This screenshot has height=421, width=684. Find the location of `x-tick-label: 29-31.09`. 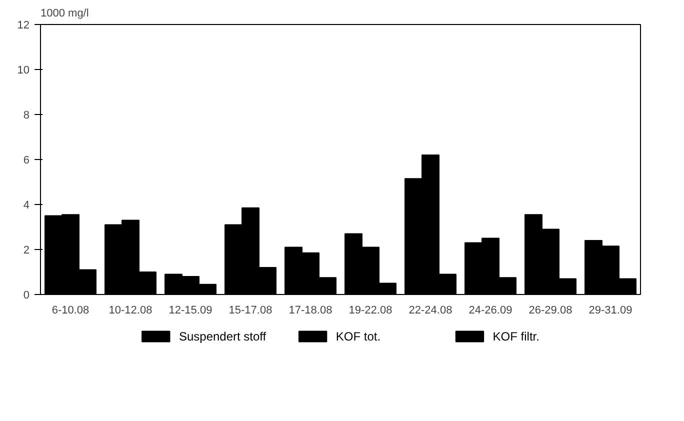

x-tick-label: 29-31.09 is located at coordinates (610, 310).